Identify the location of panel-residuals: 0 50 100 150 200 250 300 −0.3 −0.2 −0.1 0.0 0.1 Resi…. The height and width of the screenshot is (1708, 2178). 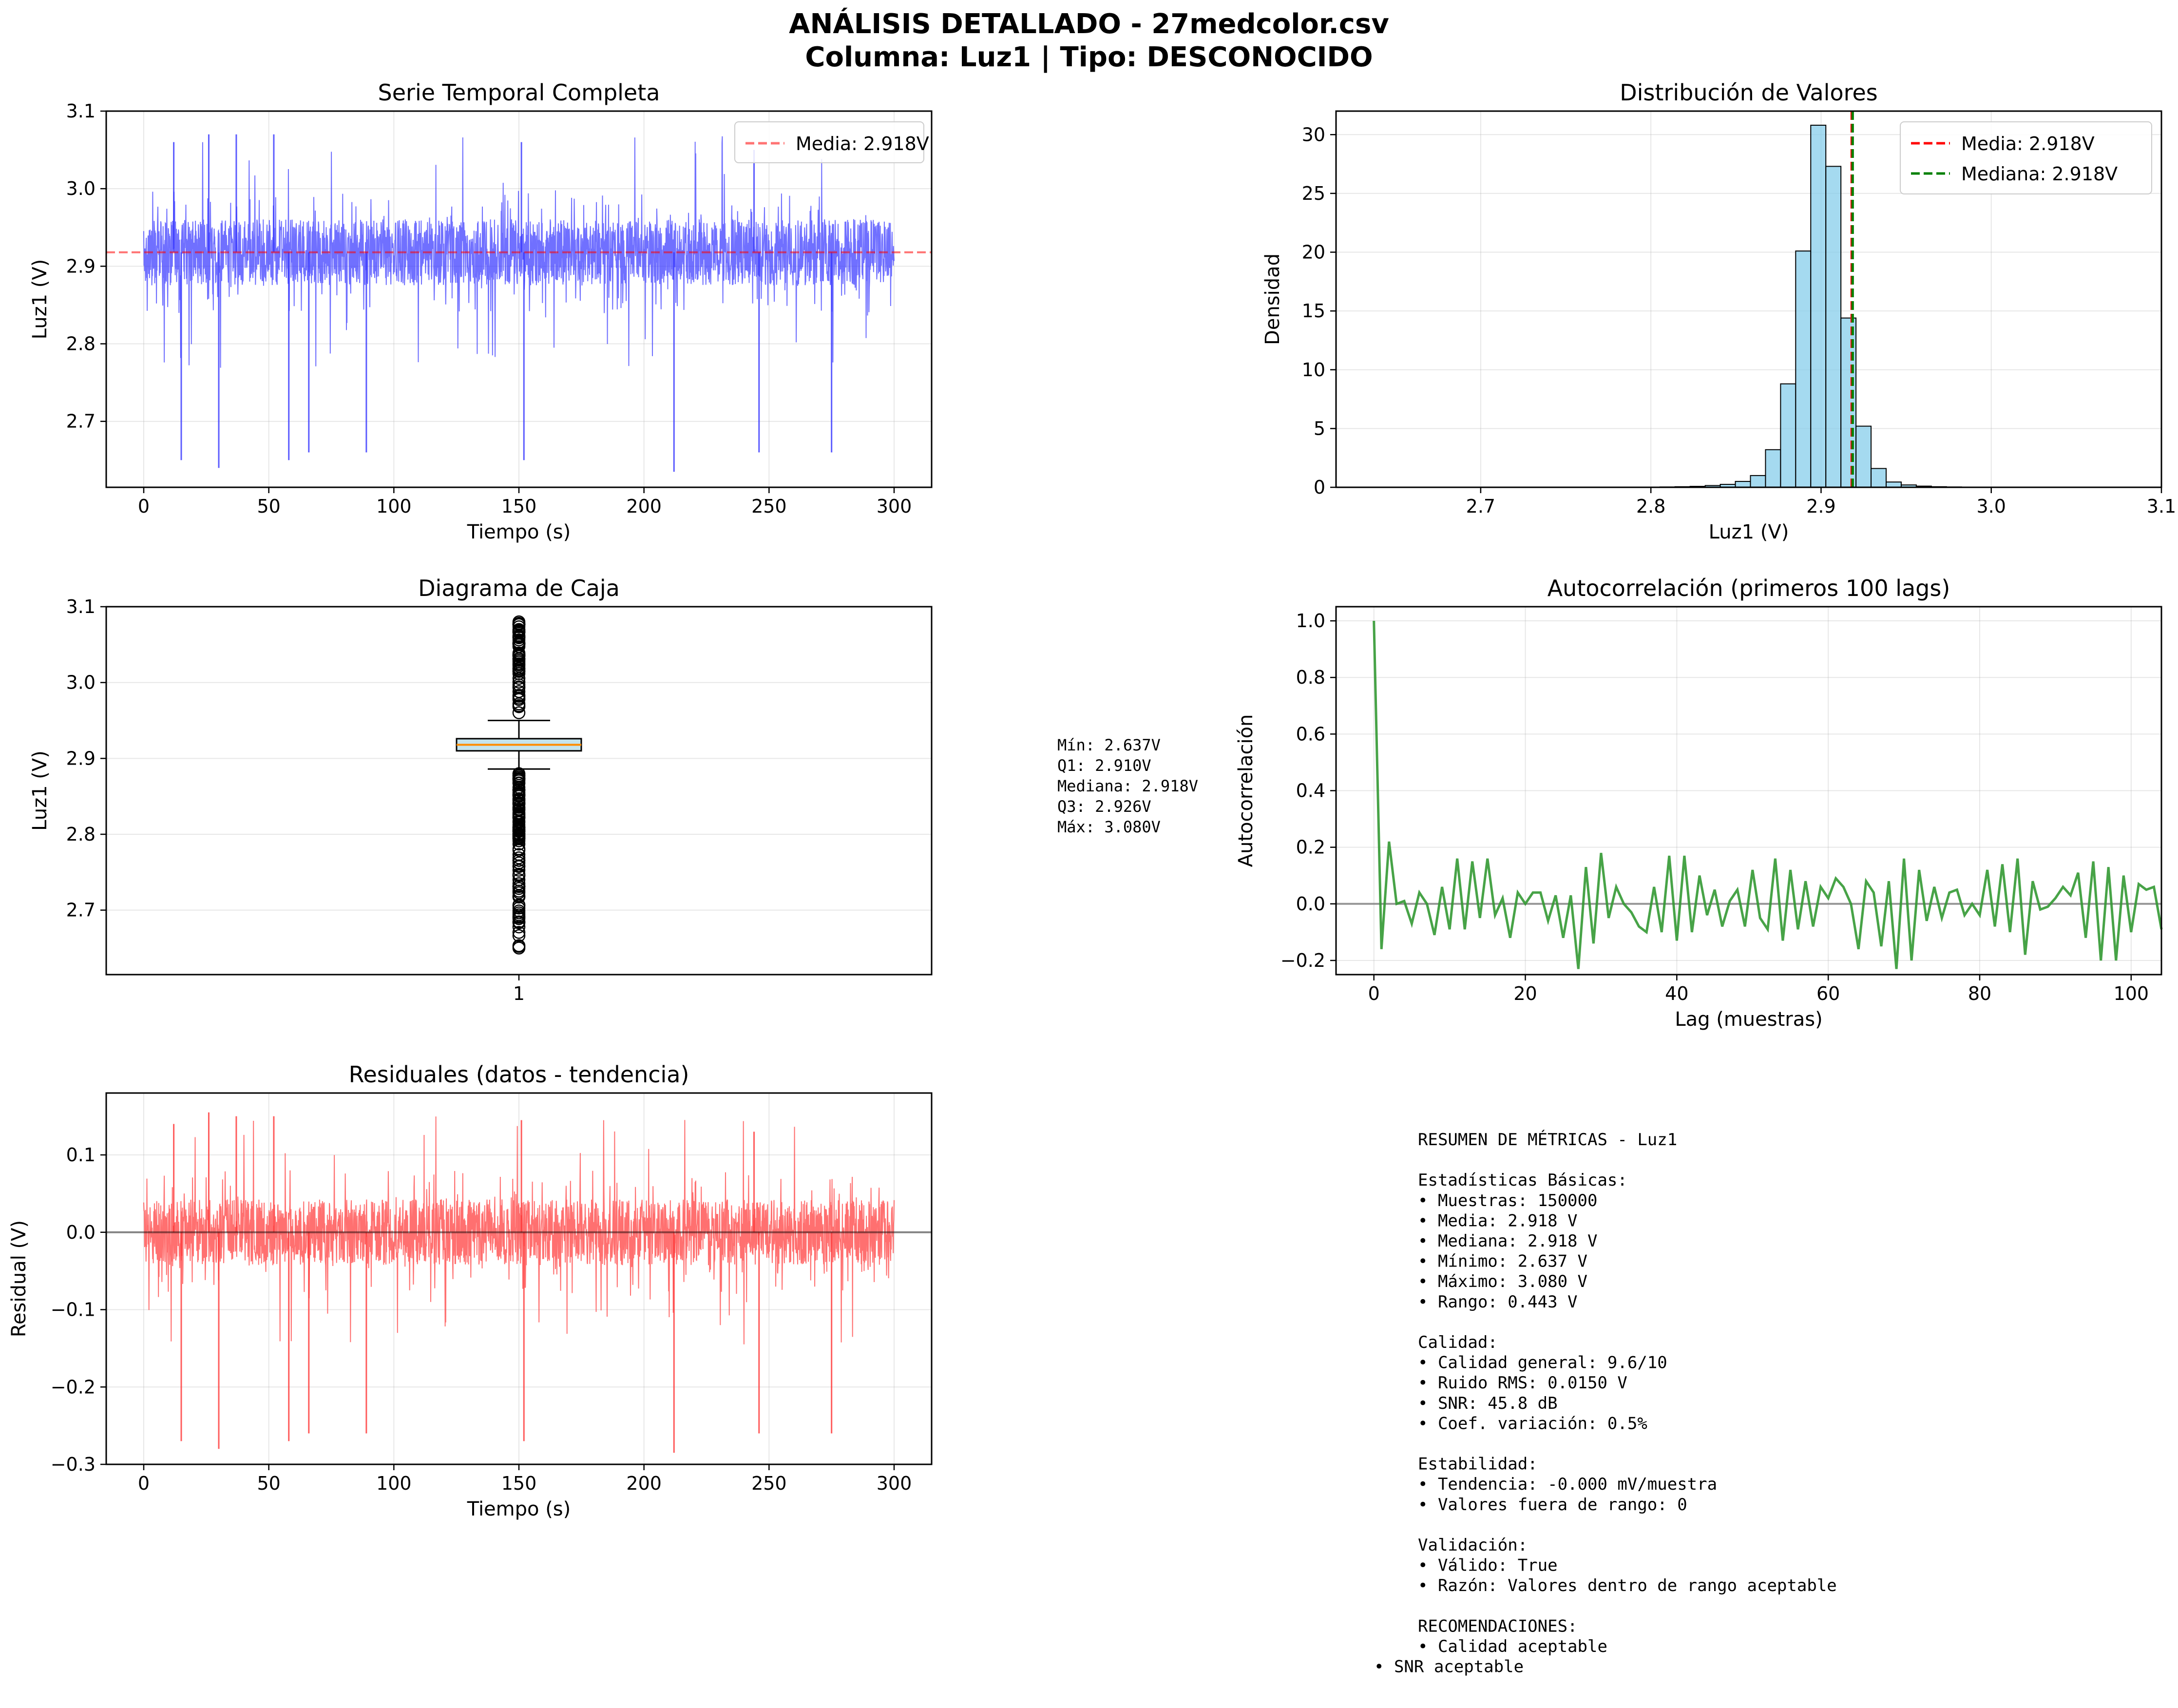
(471, 1290).